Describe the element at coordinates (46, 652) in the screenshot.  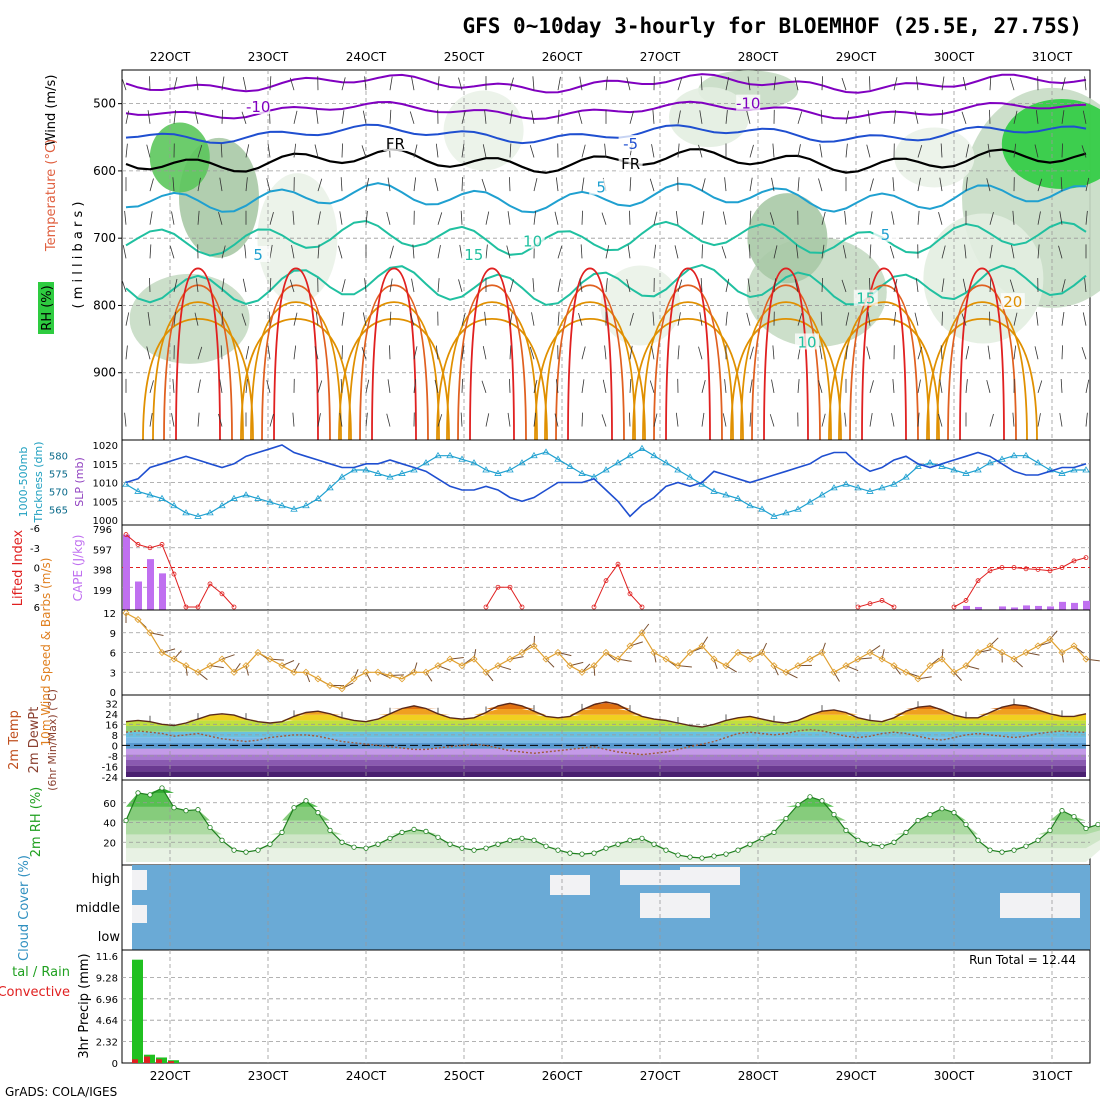
I see `wind-axis-title: 10m Wind Speed & Barbs (m/s)` at that location.